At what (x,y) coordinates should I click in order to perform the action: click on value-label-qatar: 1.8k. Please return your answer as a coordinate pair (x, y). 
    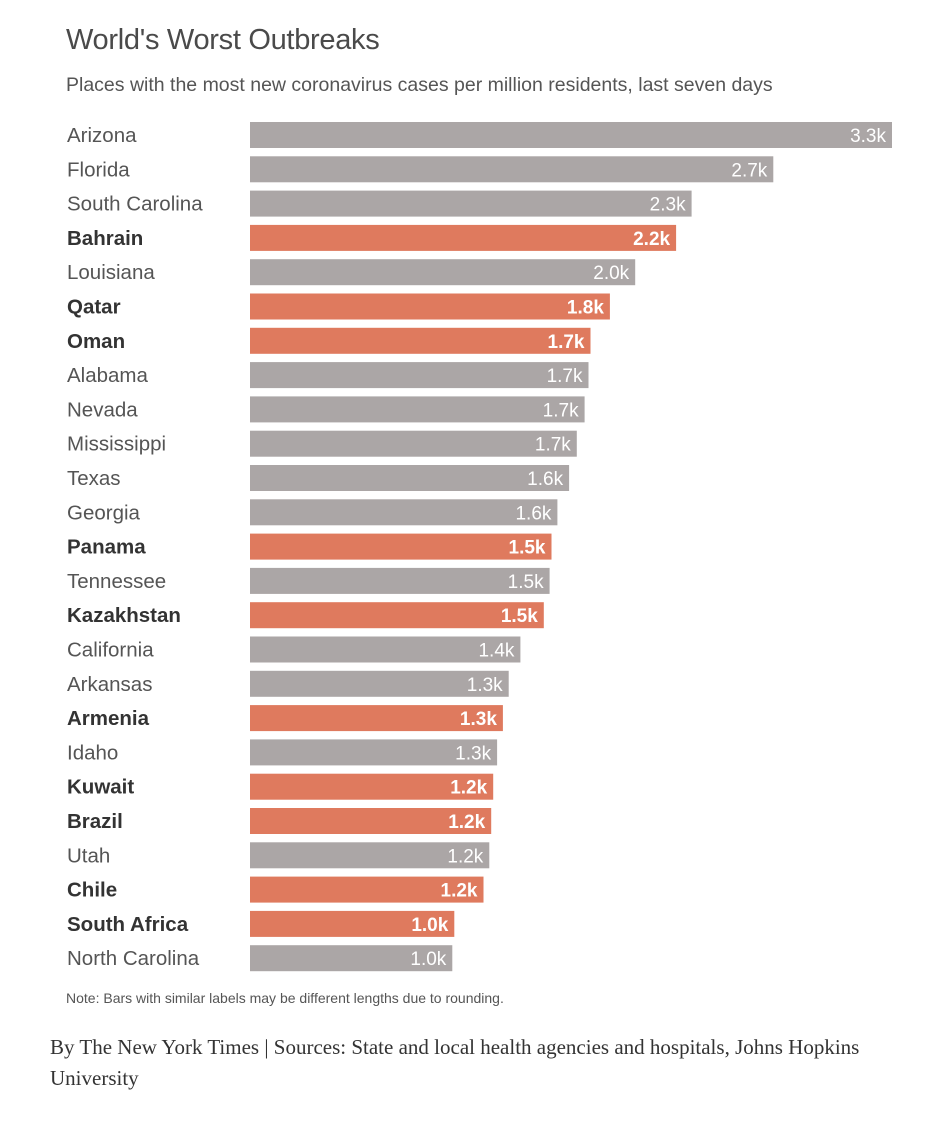
    Looking at the image, I should click on (585, 308).